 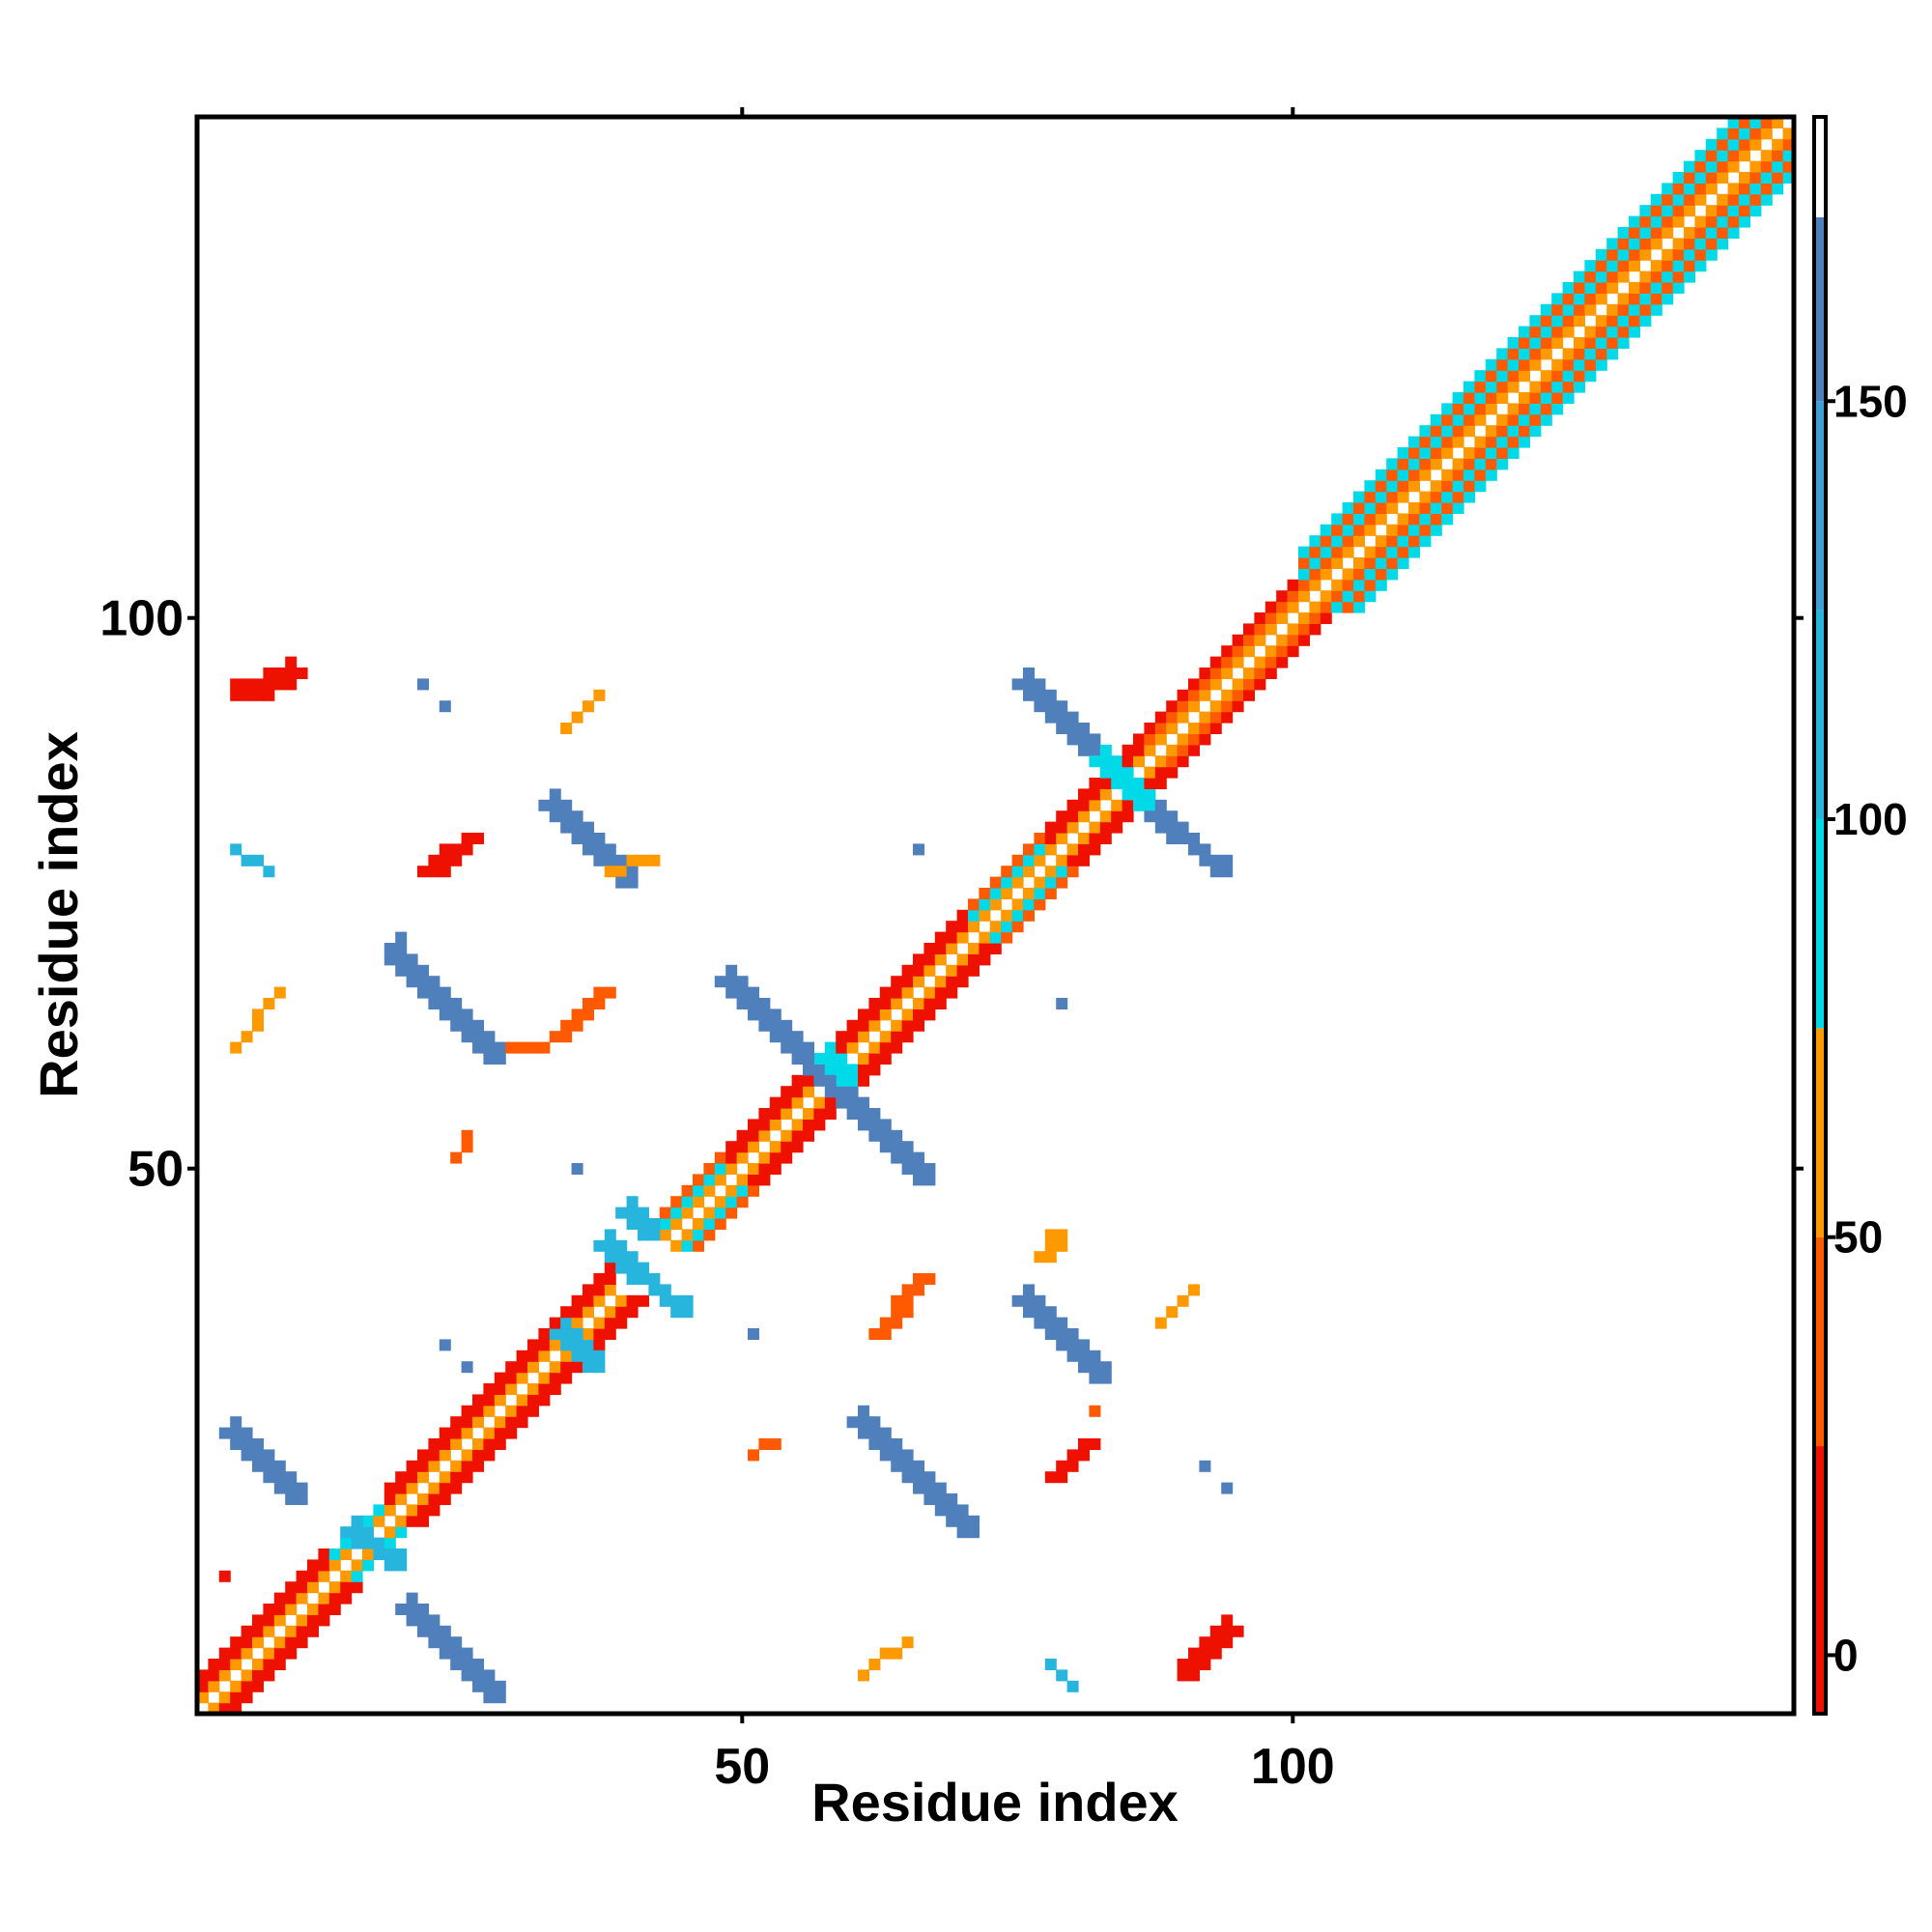 What do you see at coordinates (141, 619) in the screenshot?
I see `y-tick-label: 100` at bounding box center [141, 619].